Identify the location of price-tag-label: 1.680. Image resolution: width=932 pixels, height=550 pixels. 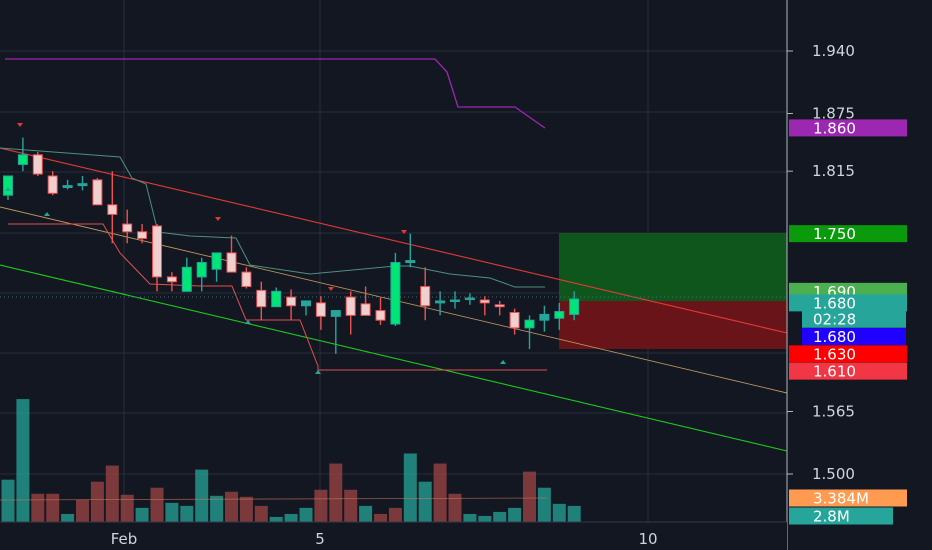
(834, 337).